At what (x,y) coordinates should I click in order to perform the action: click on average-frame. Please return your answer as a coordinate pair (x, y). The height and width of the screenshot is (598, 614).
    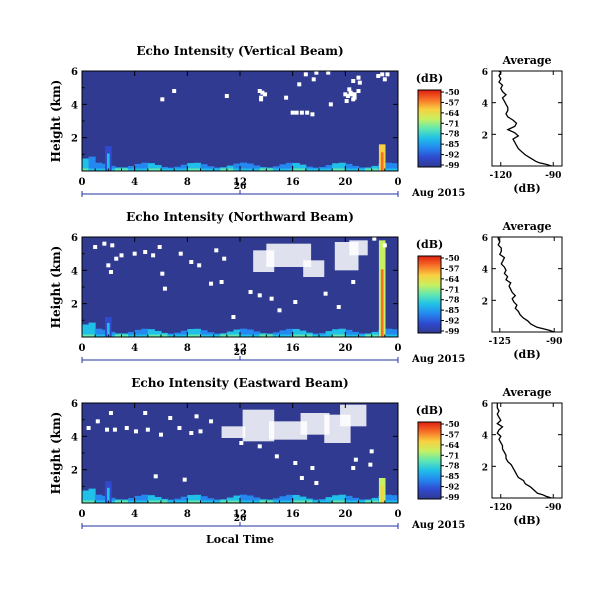
    Looking at the image, I should click on (527, 450).